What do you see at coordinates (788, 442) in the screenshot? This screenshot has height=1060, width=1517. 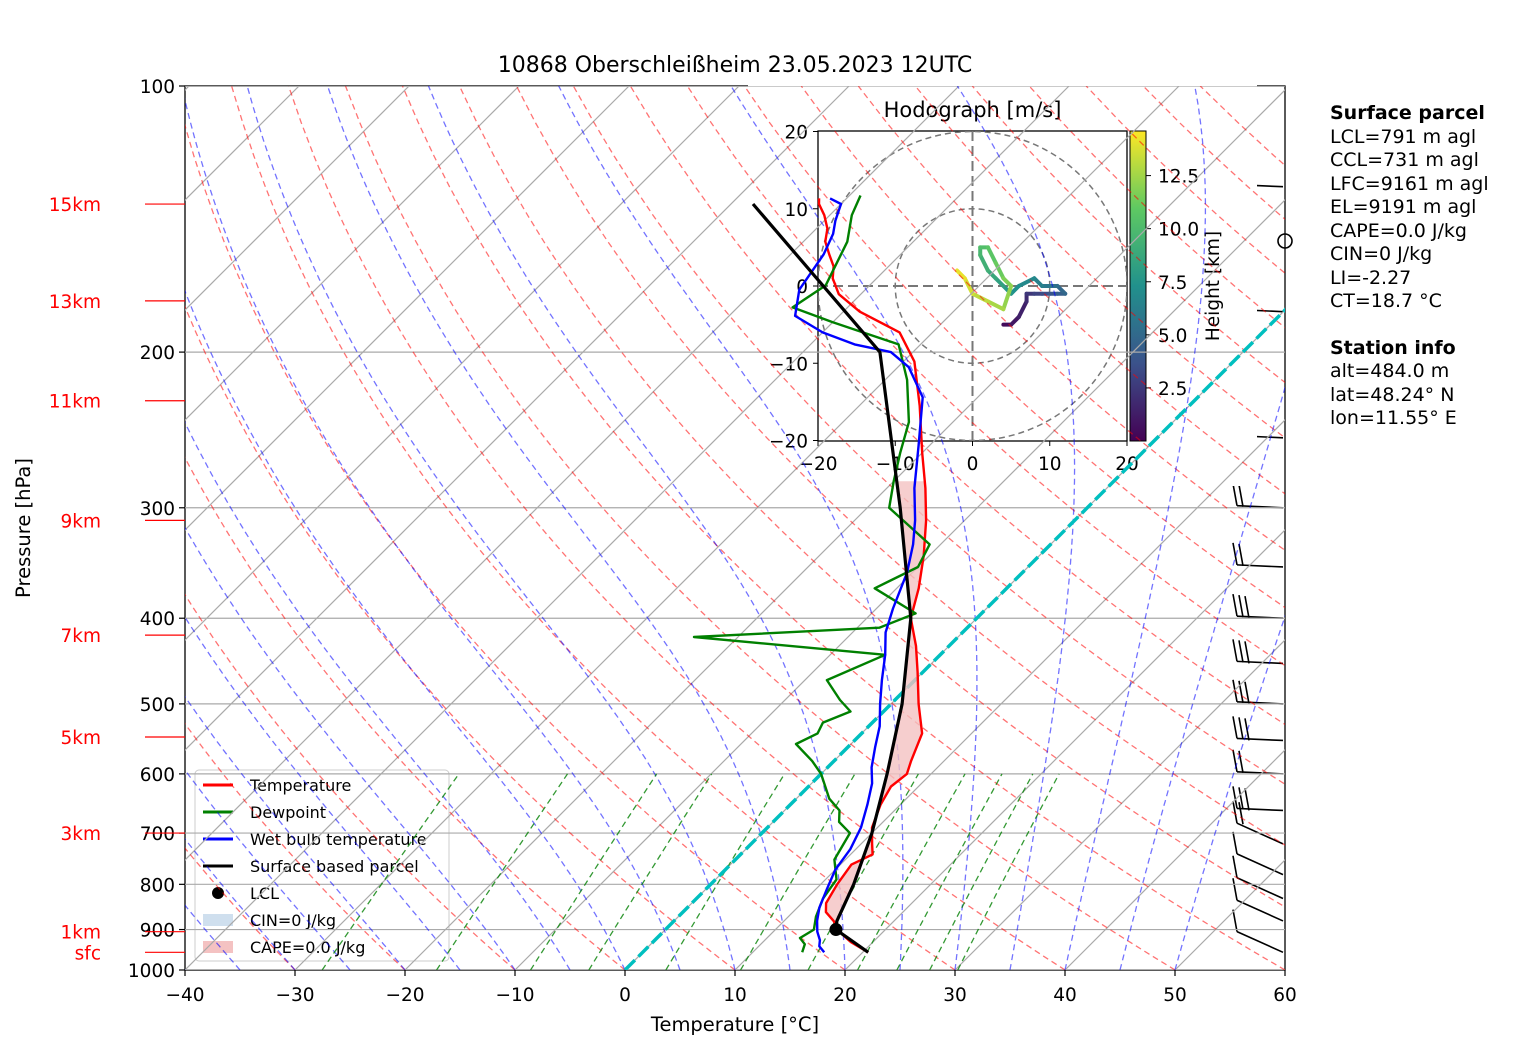 I see `hodo-y-tick-label: −20` at bounding box center [788, 442].